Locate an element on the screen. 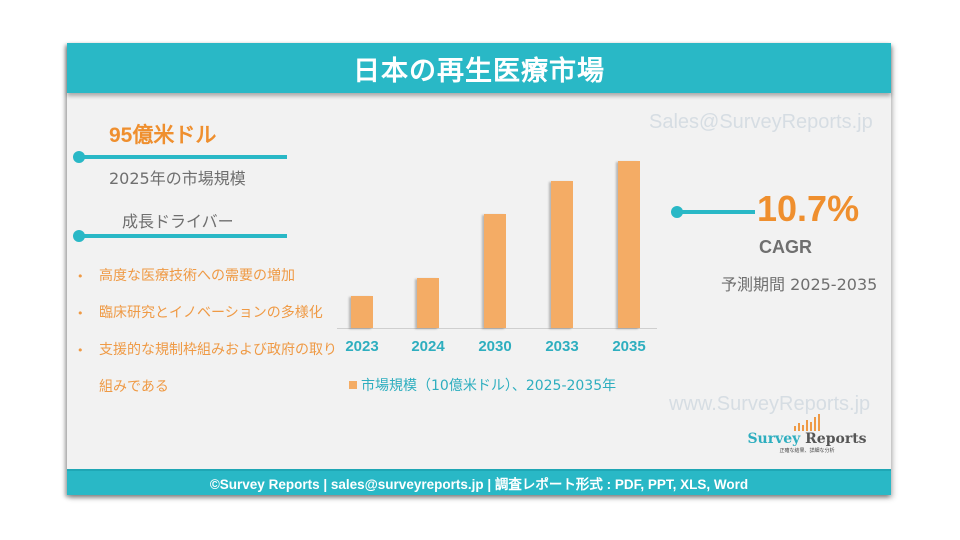 The height and width of the screenshot is (540, 960). x-axis-label: 2024 is located at coordinates (428, 346).